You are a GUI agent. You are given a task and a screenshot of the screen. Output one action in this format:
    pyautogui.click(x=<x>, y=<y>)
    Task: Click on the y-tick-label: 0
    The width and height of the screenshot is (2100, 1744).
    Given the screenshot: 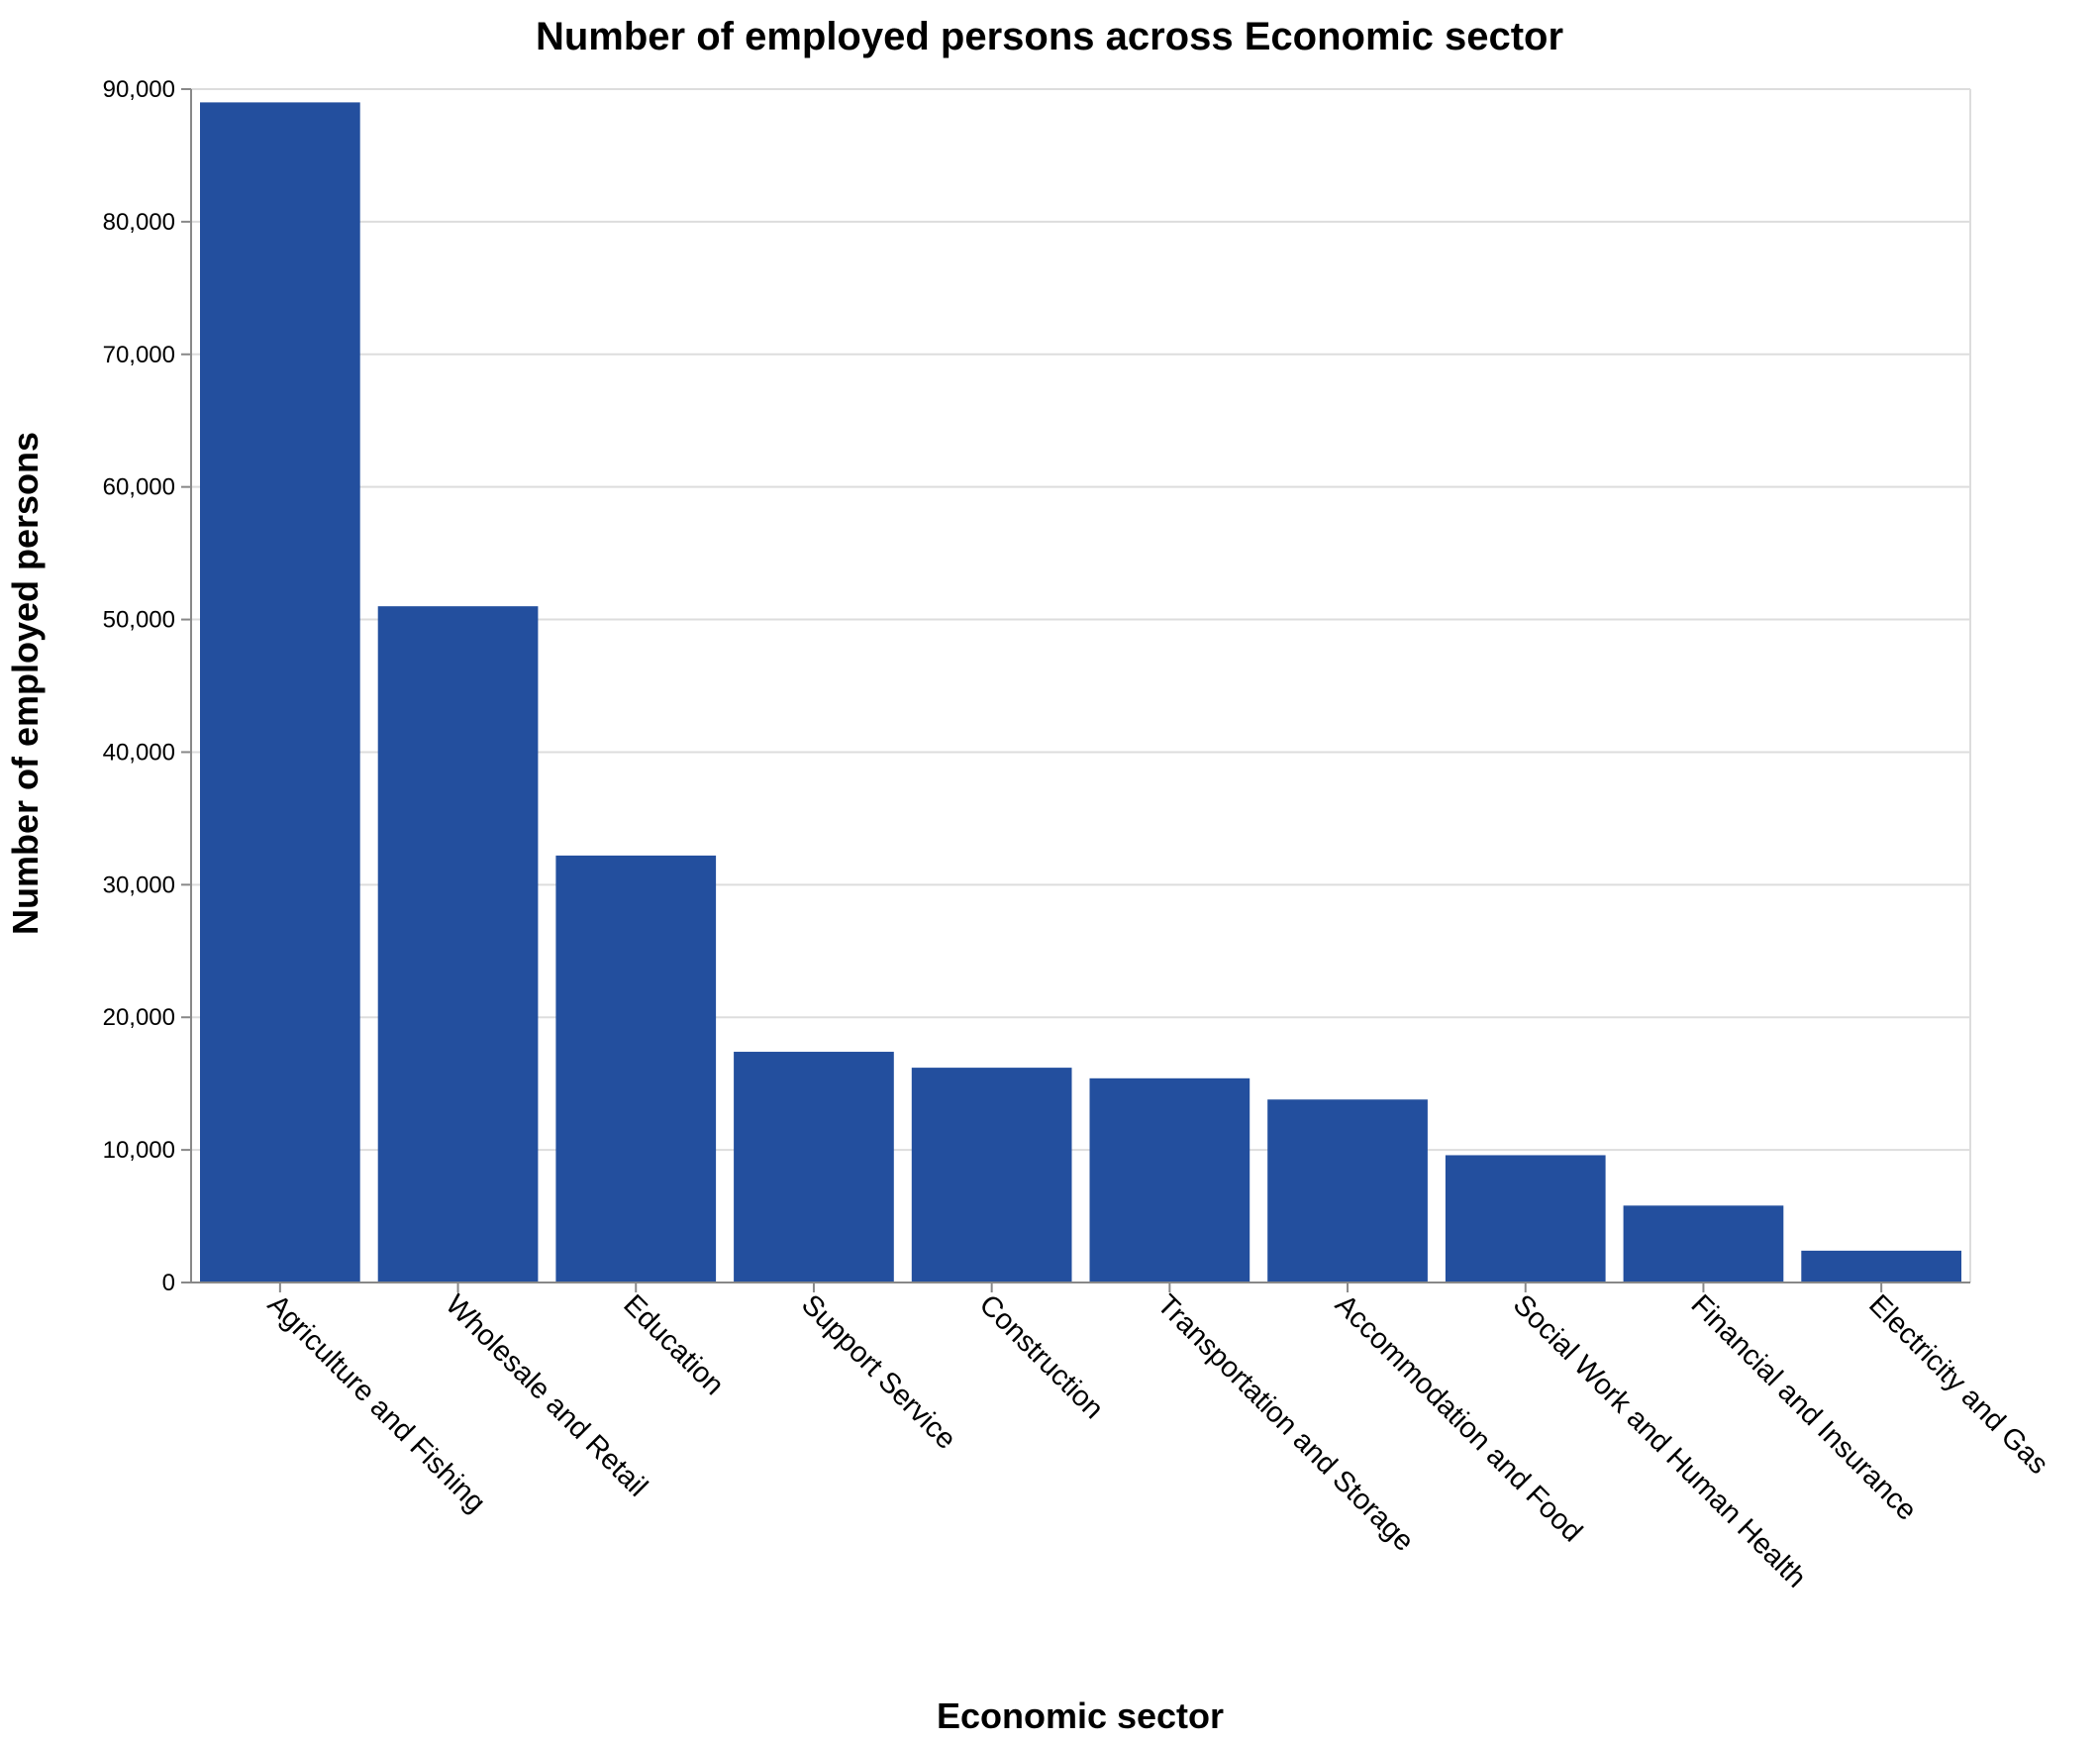 What is the action you would take?
    pyautogui.click(x=168, y=1283)
    